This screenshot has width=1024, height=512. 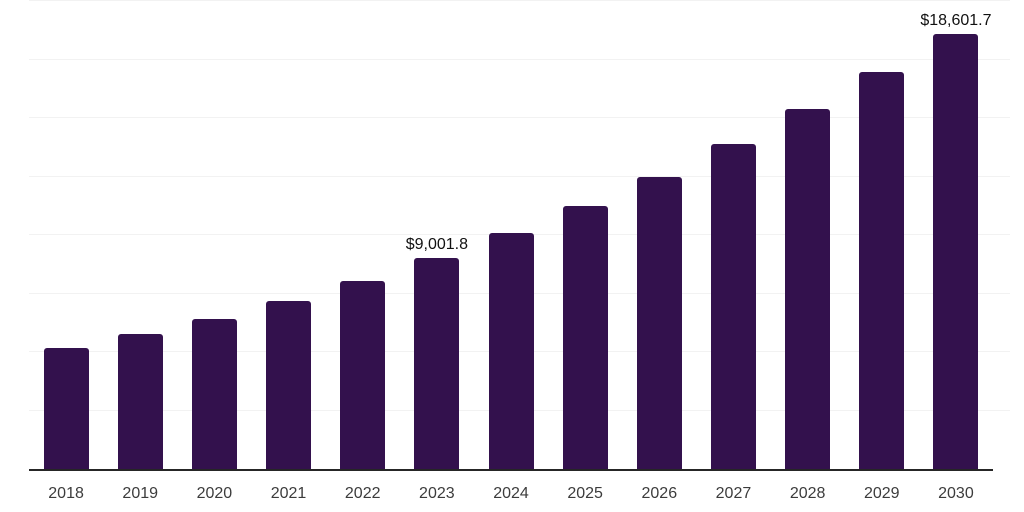 I want to click on bar-2024, so click(x=511, y=351).